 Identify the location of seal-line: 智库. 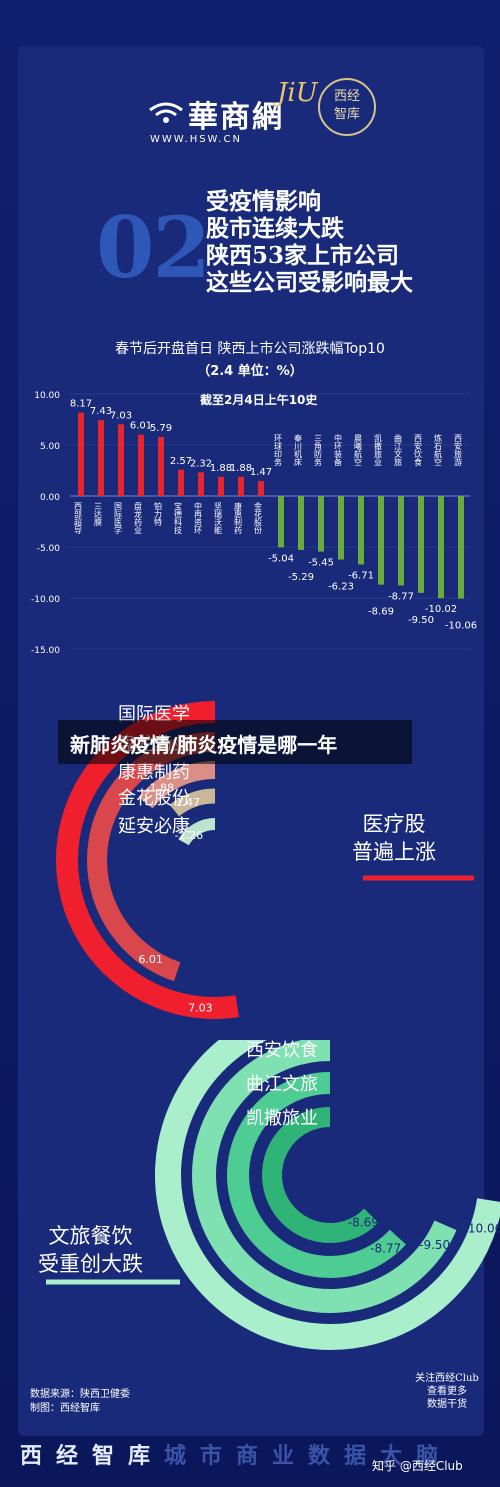
(346, 114).